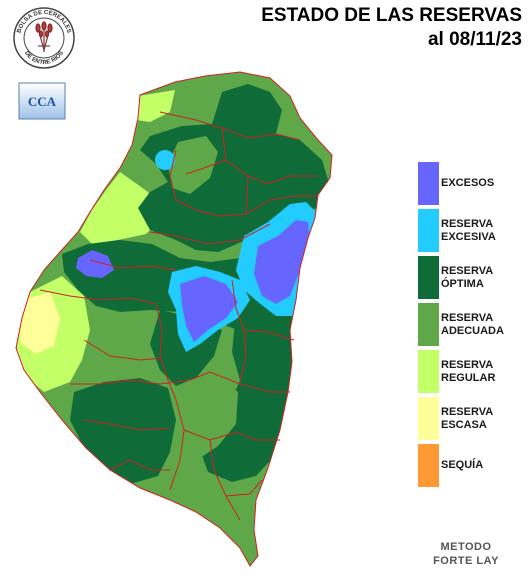  Describe the element at coordinates (468, 377) in the screenshot. I see `legend-label-line2: REGULAR` at that location.